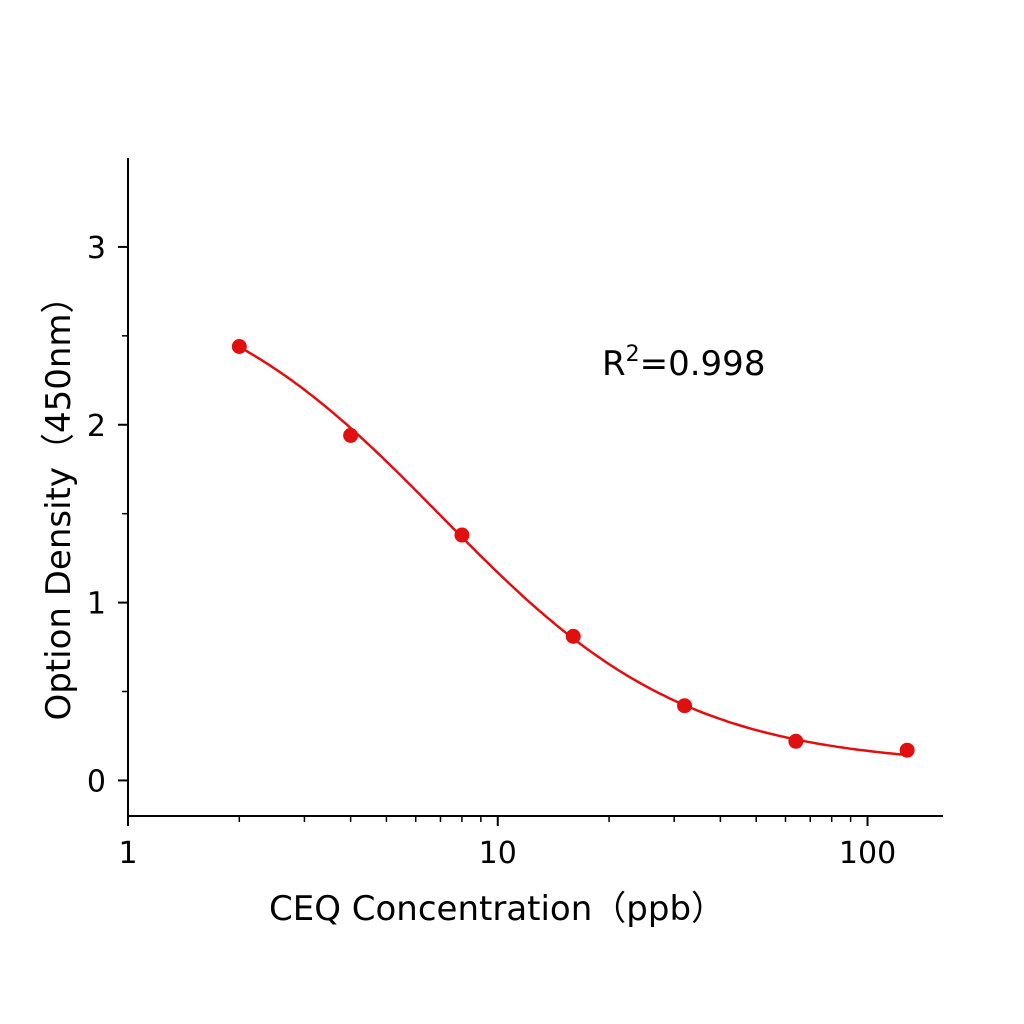 The height and width of the screenshot is (1024, 1024). Describe the element at coordinates (614, 364) in the screenshot. I see `r-base: R` at that location.